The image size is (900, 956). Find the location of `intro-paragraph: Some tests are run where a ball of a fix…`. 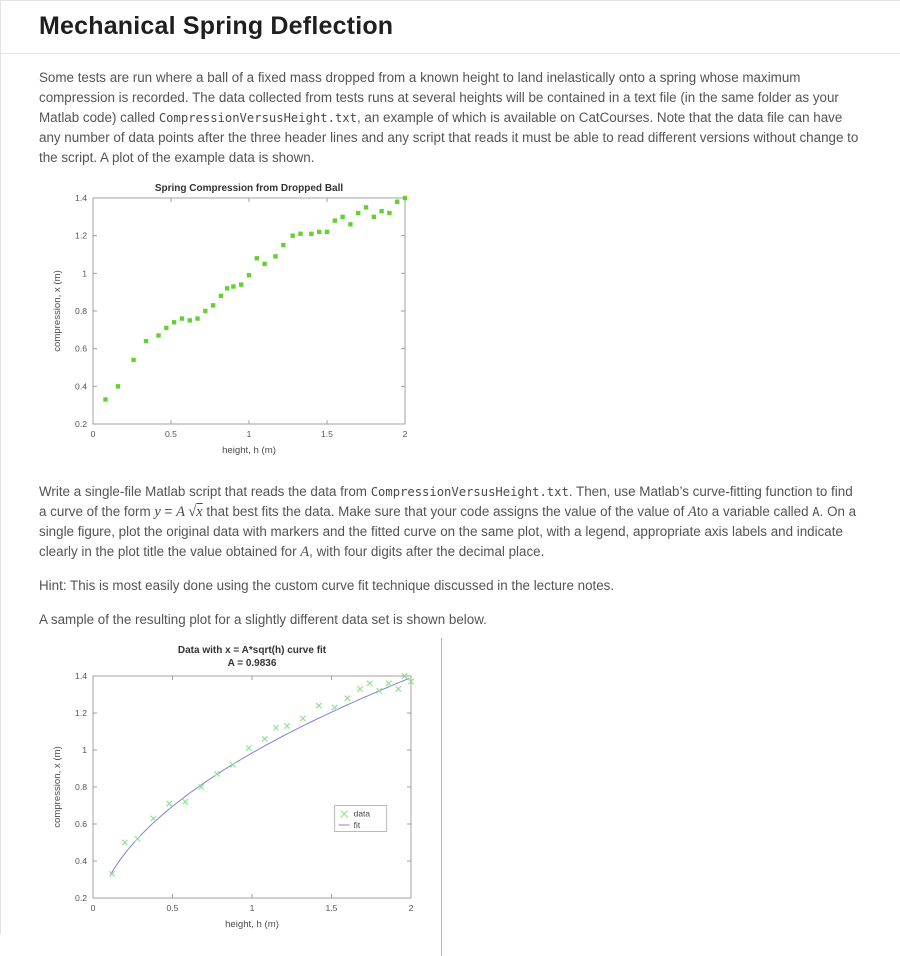

intro-paragraph: Some tests are run where a ball of a fix… is located at coordinates (449, 117).